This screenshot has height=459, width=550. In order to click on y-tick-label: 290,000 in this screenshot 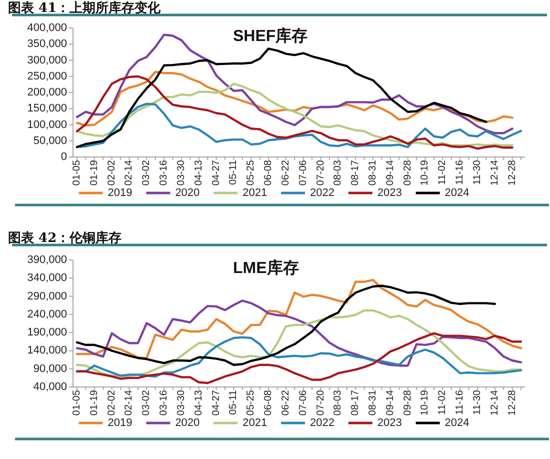, I will do `click(47, 296)`.